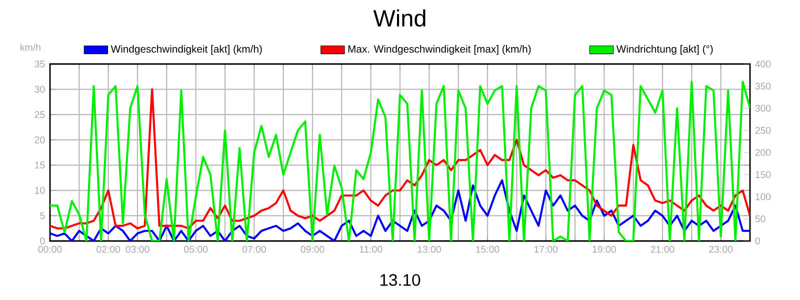 This screenshot has height=300, width=800. What do you see at coordinates (662, 249) in the screenshot?
I see `x-tick-label: 21:00` at bounding box center [662, 249].